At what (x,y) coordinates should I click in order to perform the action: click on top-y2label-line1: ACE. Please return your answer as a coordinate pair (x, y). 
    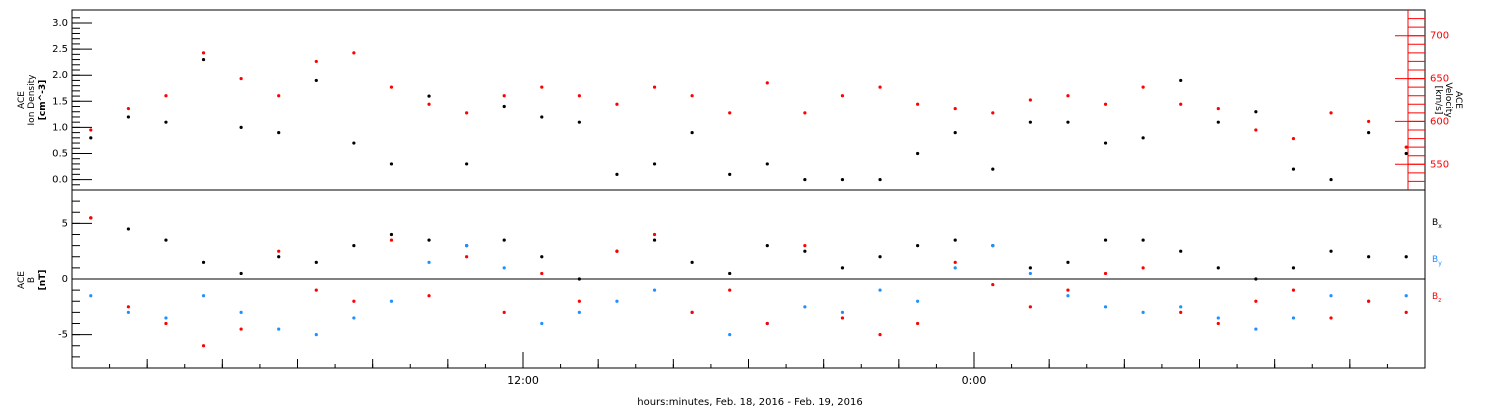
    Looking at the image, I should click on (1458, 100).